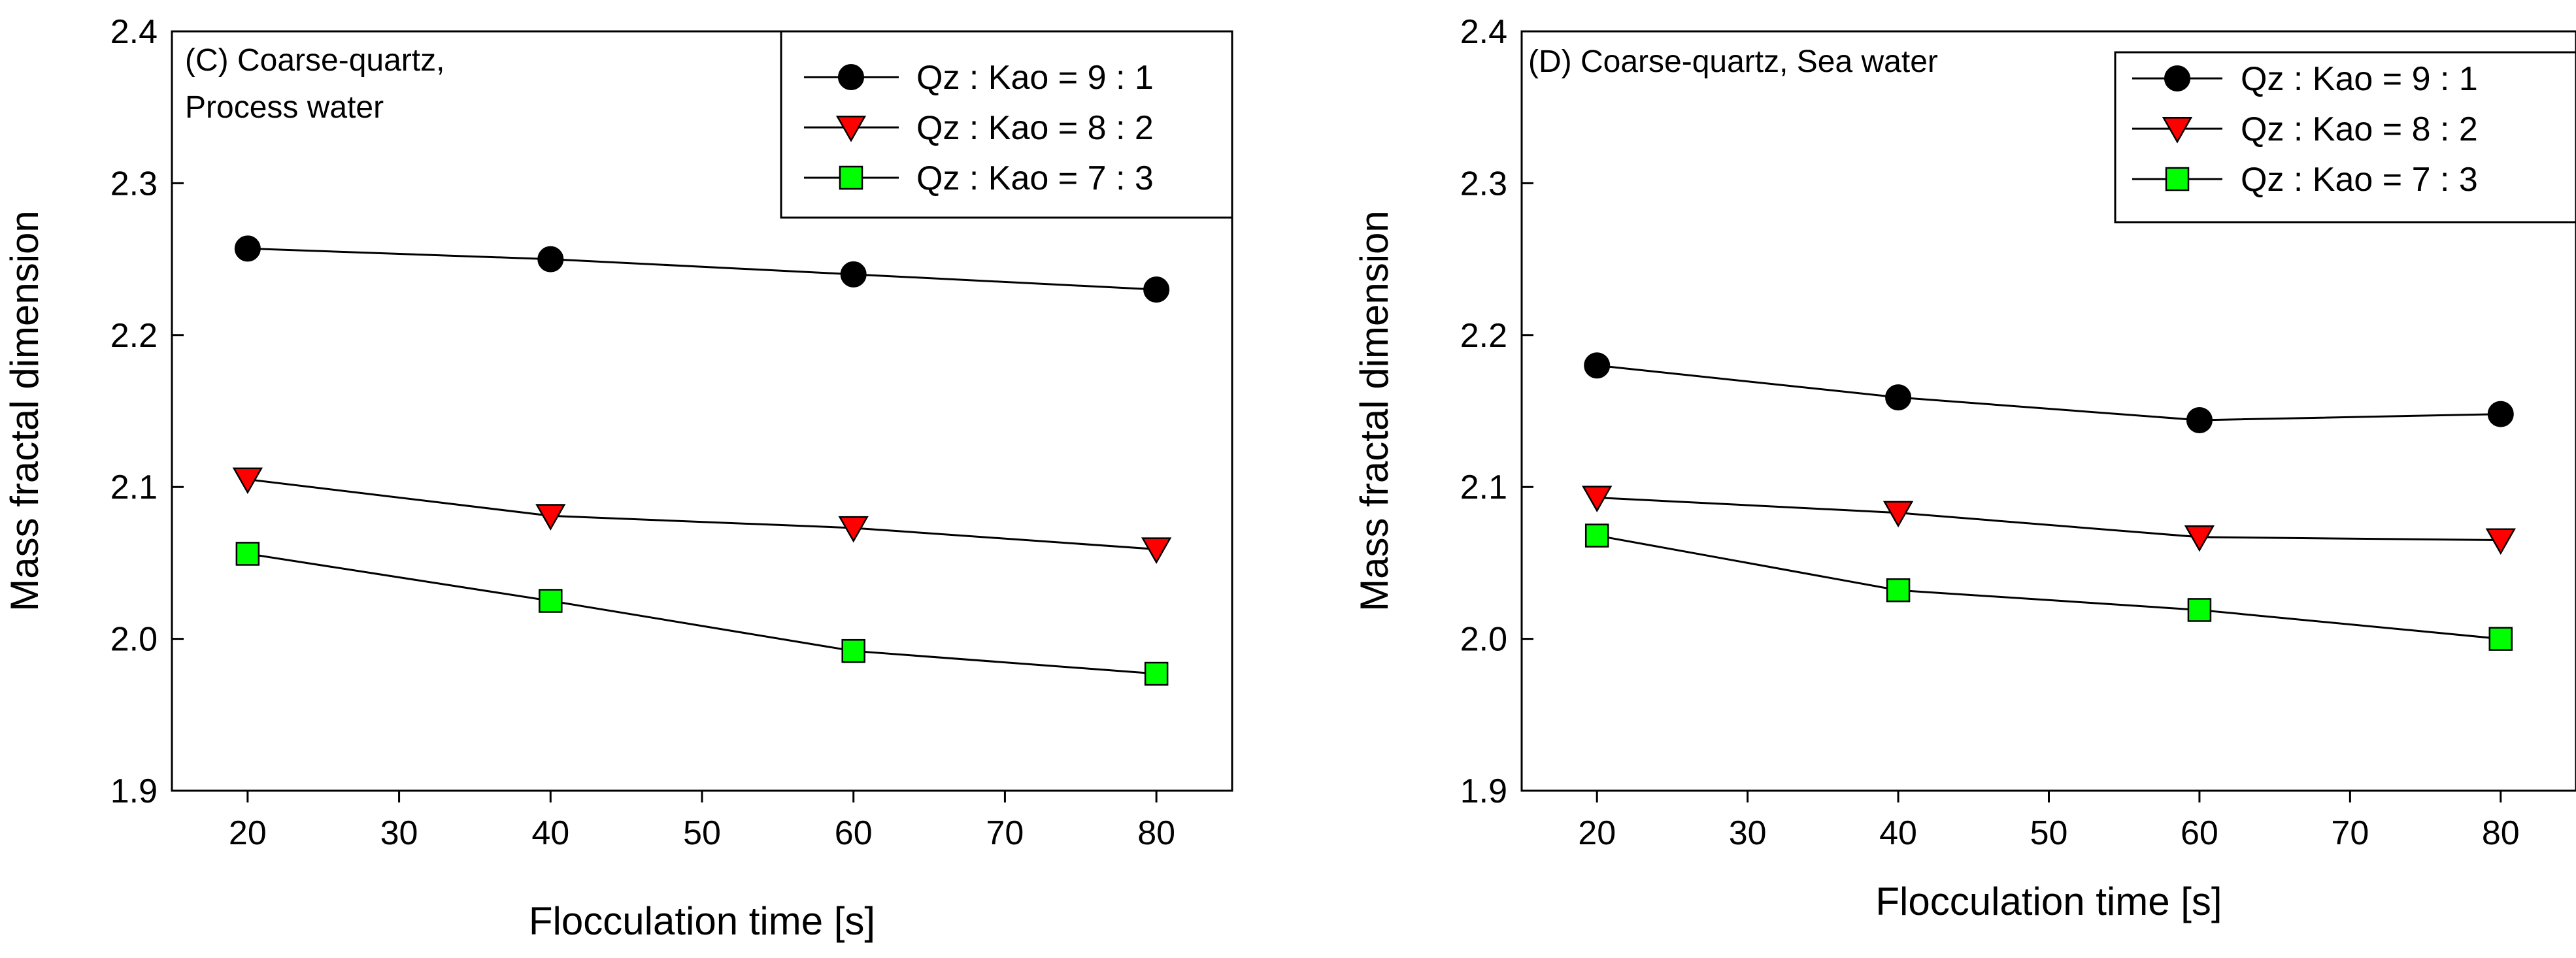  Describe the element at coordinates (285, 107) in the screenshot. I see `panel-annotation: Process water` at that location.